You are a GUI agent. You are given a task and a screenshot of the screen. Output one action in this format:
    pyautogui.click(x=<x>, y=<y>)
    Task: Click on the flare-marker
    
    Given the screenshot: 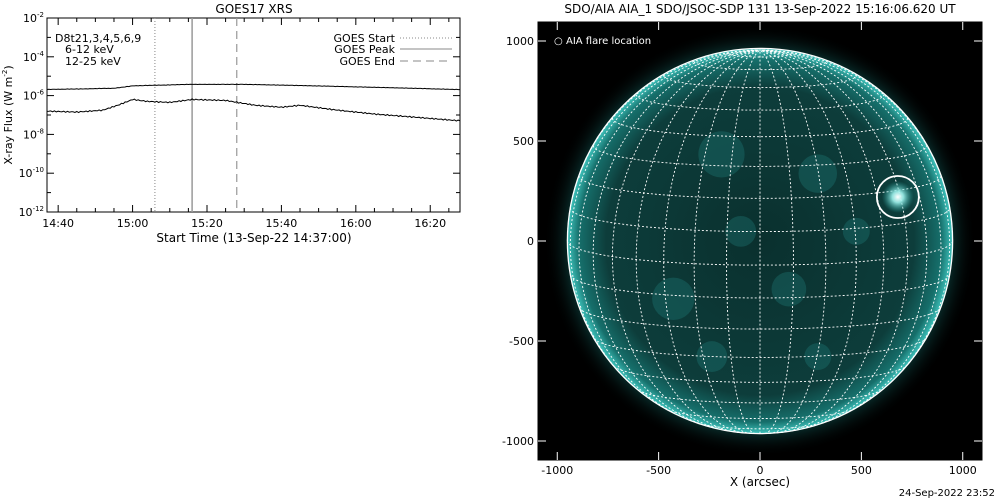 What is the action you would take?
    pyautogui.click(x=897, y=197)
    